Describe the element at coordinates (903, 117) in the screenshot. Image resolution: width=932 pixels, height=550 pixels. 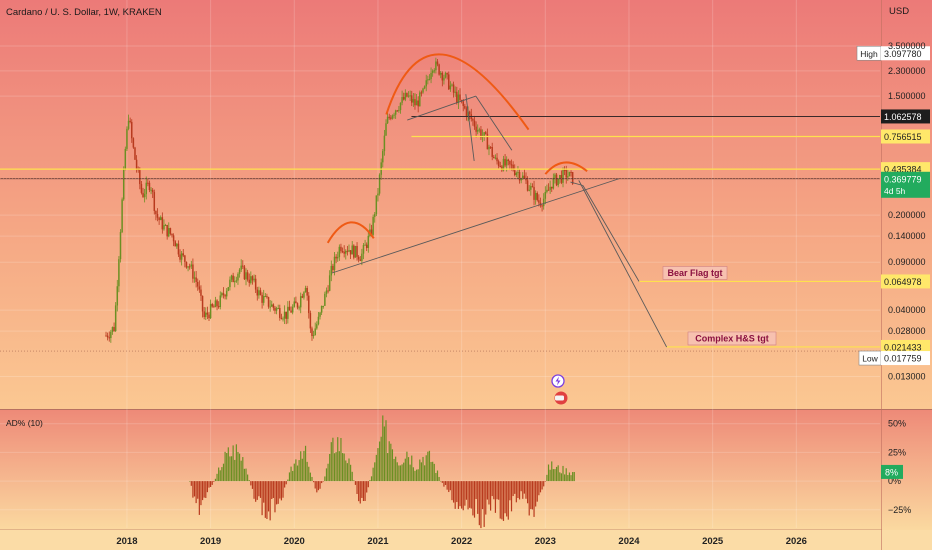
I see `price-level-label: 1.062578` at that location.